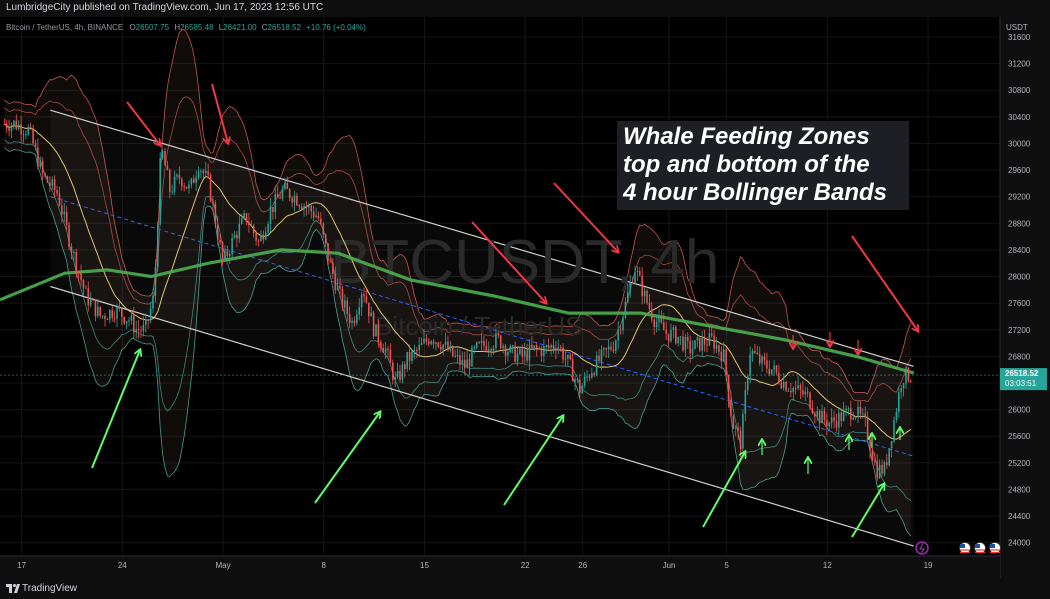 The height and width of the screenshot is (599, 1050). Describe the element at coordinates (197, 27) in the screenshot. I see `high-value: 26585.48` at that location.